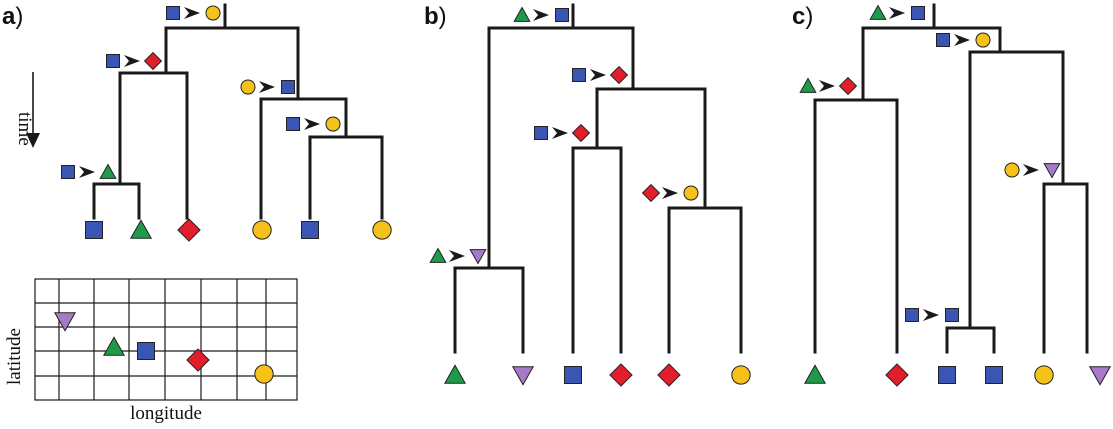  I want to click on tips-b, so click(597, 375).